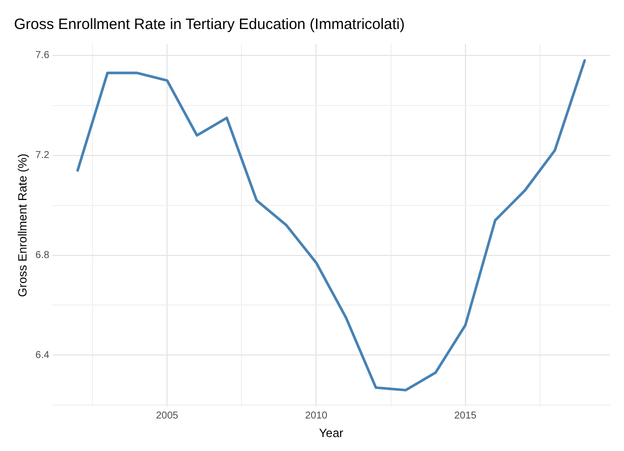 This screenshot has height=451, width=624. What do you see at coordinates (316, 416) in the screenshot?
I see `x-tick-label: 2010` at bounding box center [316, 416].